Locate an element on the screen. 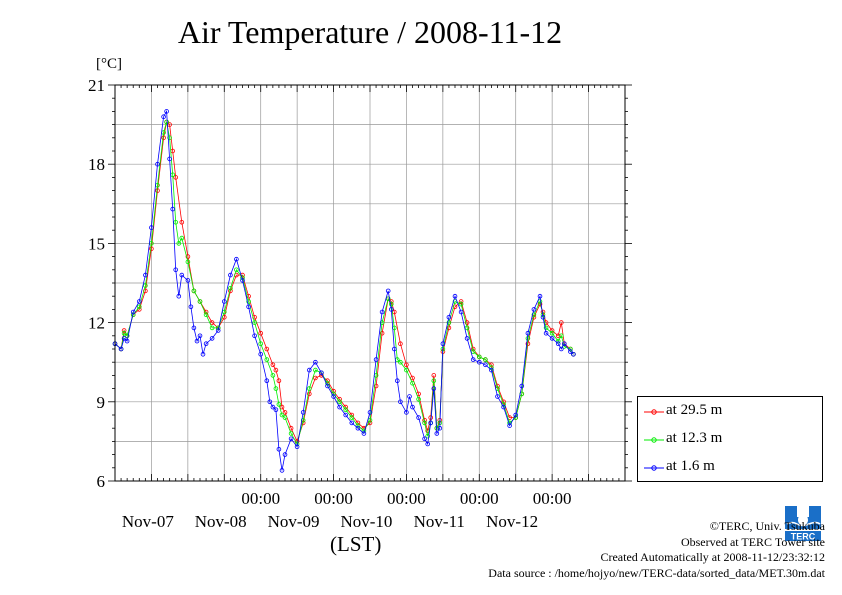 This screenshot has width=842, height=595. y-axis-unit-label: [°C] is located at coordinates (109, 64).